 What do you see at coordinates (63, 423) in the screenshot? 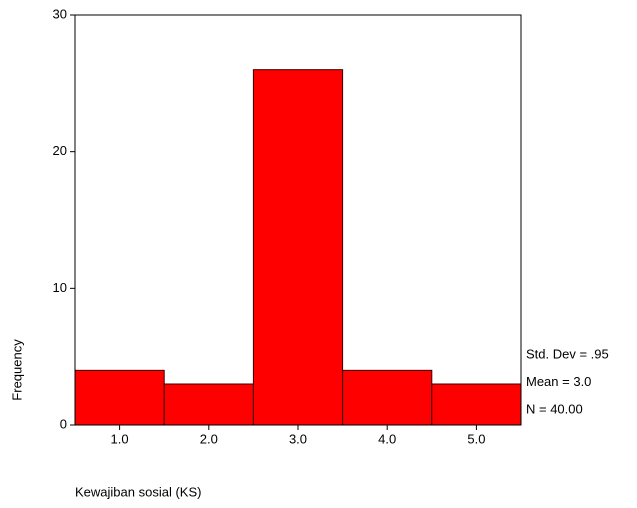
I see `y-tick-label: 0` at bounding box center [63, 423].